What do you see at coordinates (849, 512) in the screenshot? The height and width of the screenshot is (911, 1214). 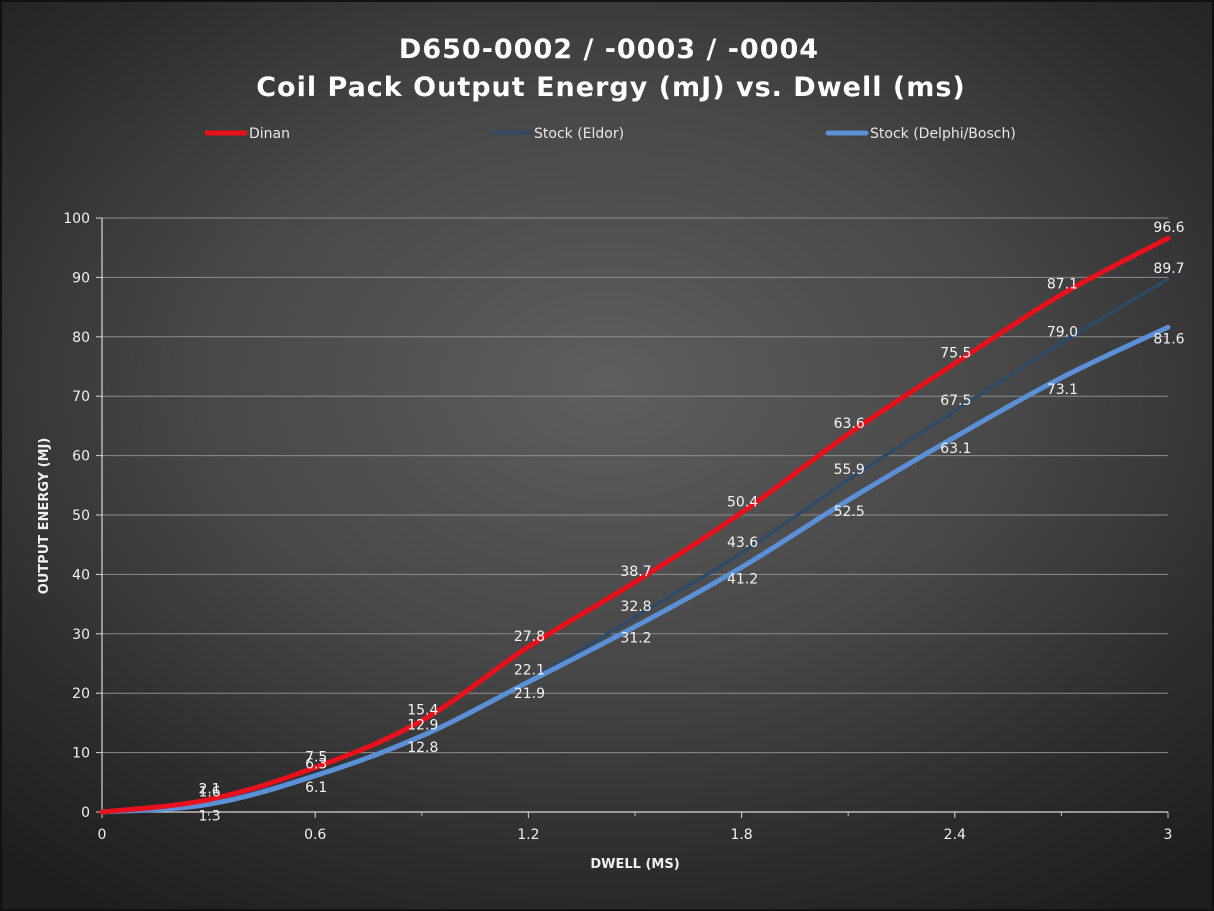 I see `data-label-stock-delphi-bosch: 52.5` at bounding box center [849, 512].